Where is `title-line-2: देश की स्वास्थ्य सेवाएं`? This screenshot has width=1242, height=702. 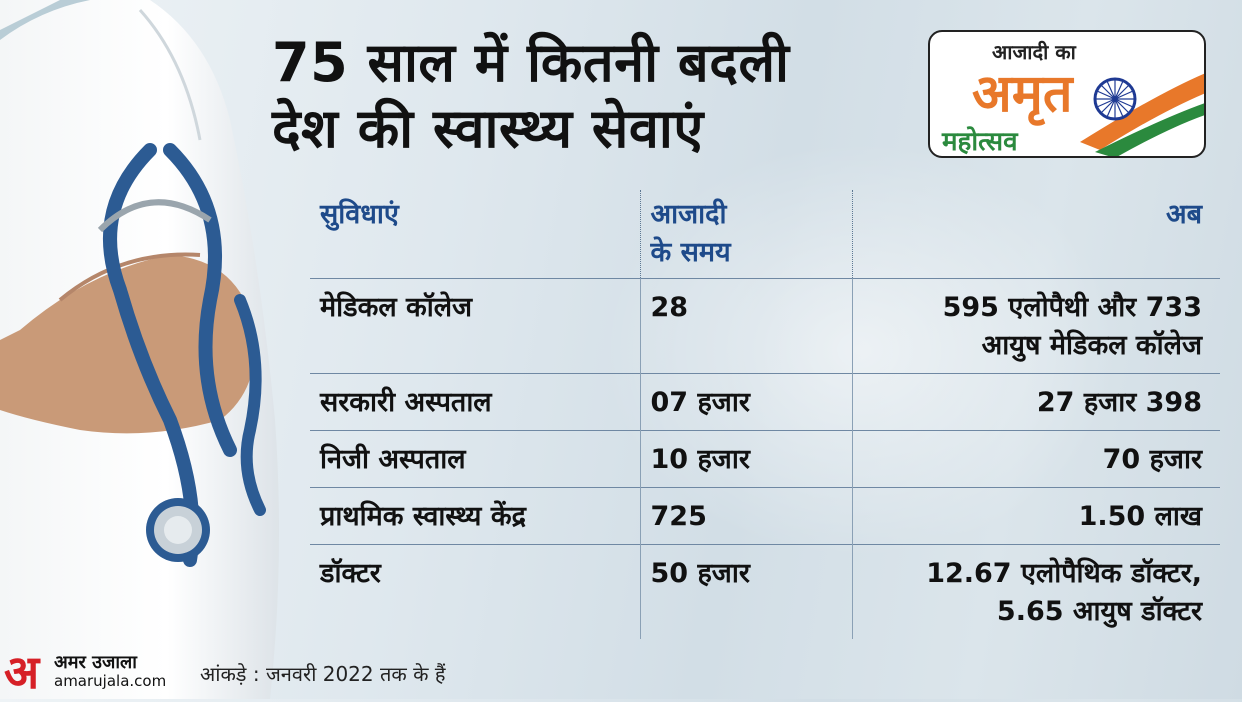
title-line-2: देश की स्वास्थ्य सेवाएं is located at coordinates (488, 128).